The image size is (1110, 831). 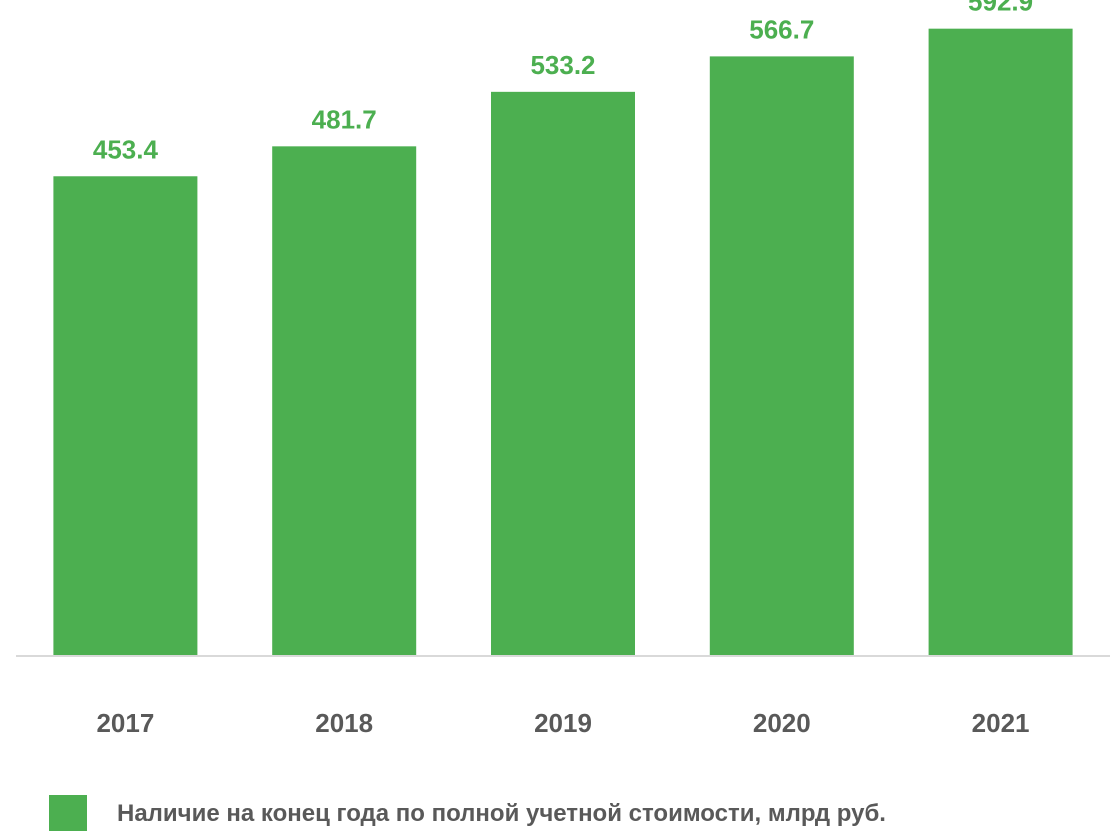 What do you see at coordinates (563, 374) in the screenshot?
I see `bar-2019` at bounding box center [563, 374].